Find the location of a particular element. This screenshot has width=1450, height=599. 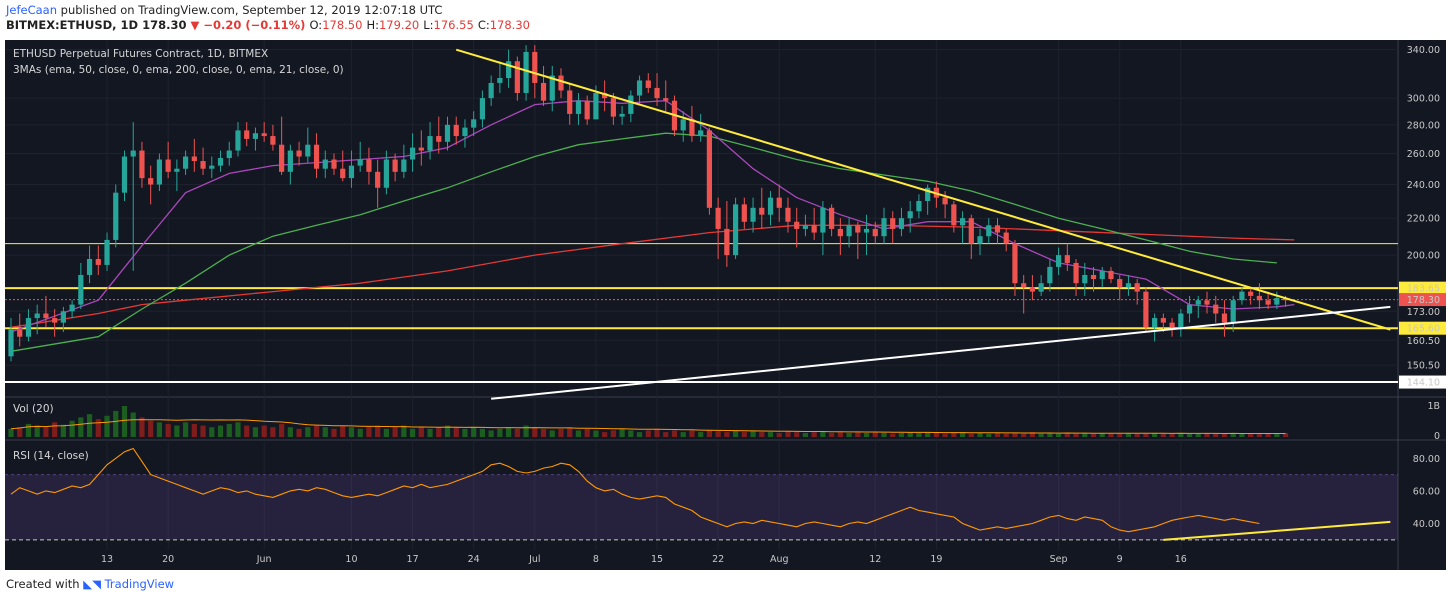

footer: Created with ◣◥ TradingView is located at coordinates (90, 584).